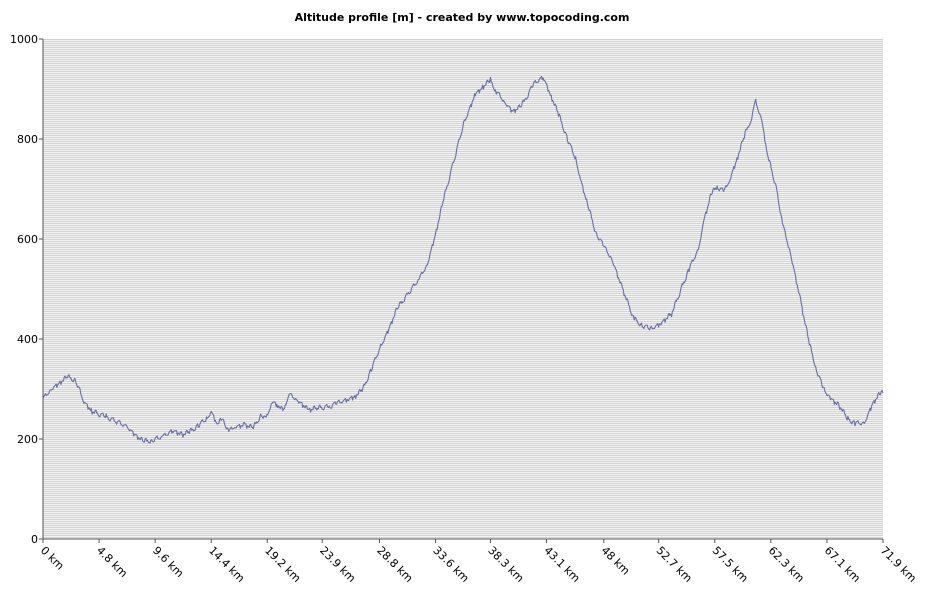  What do you see at coordinates (112, 562) in the screenshot?
I see `x-tick-label: 4.8 km` at bounding box center [112, 562].